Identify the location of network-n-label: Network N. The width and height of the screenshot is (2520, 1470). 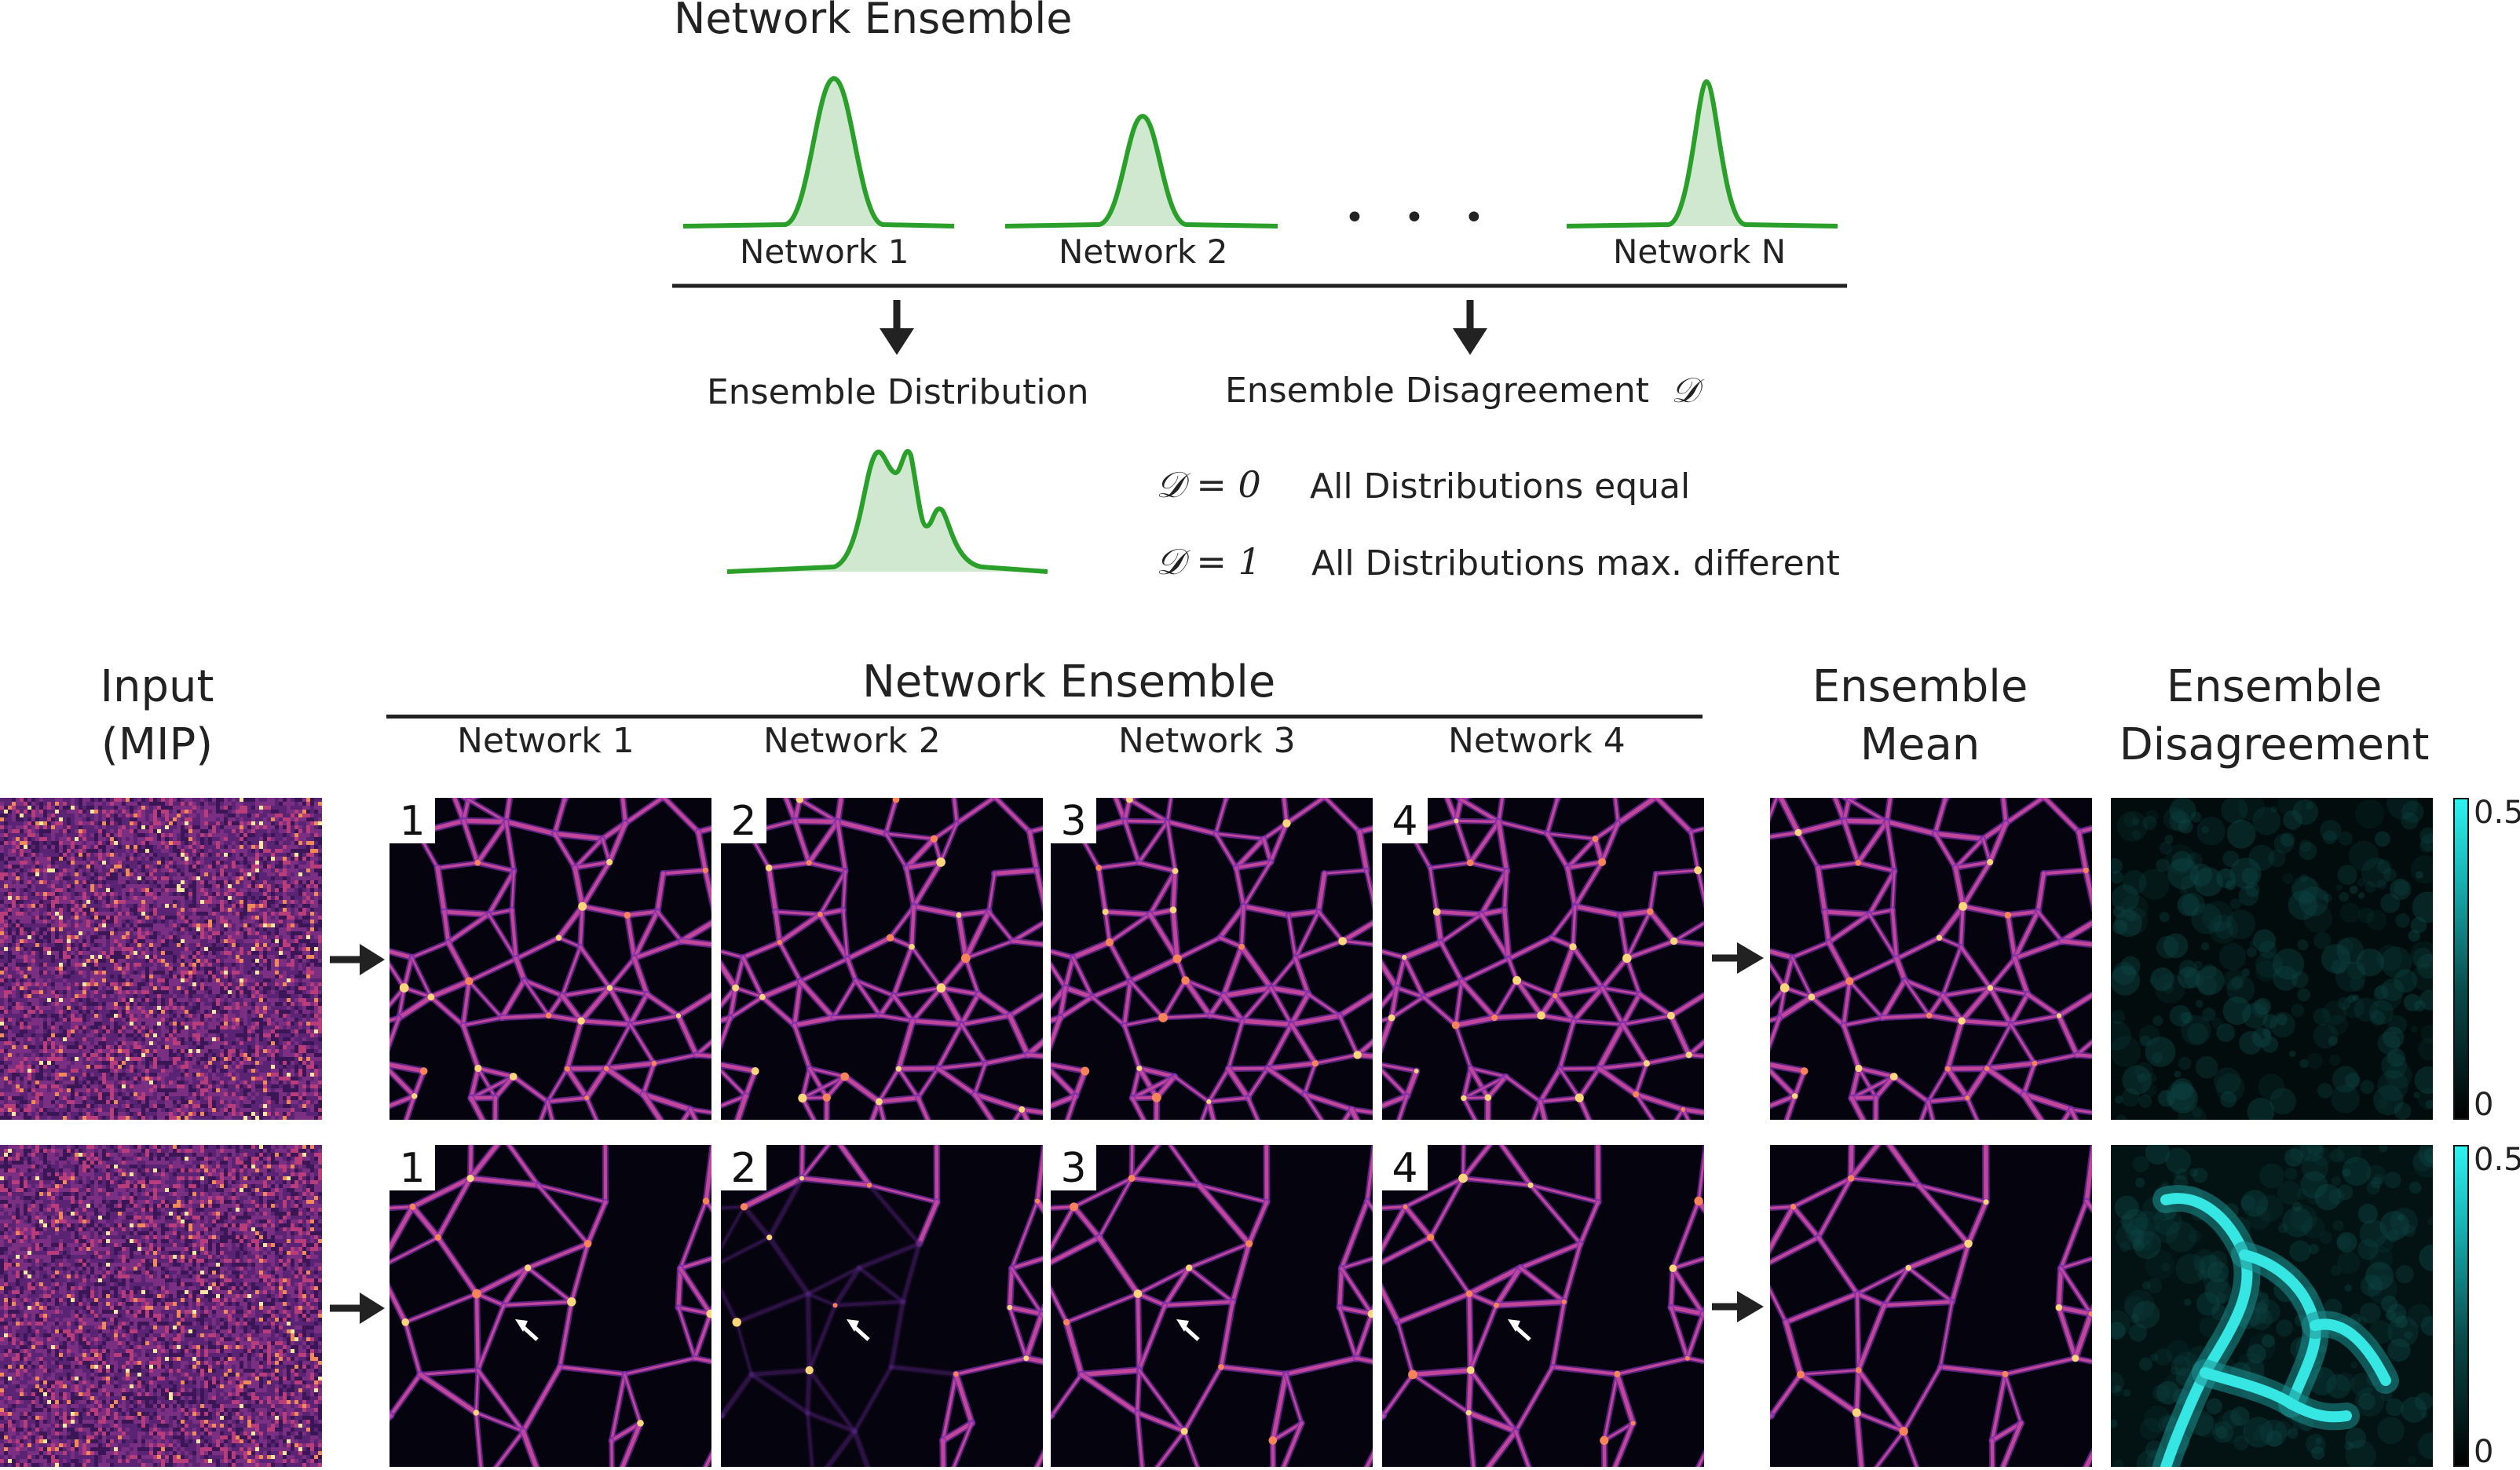
(1699, 251).